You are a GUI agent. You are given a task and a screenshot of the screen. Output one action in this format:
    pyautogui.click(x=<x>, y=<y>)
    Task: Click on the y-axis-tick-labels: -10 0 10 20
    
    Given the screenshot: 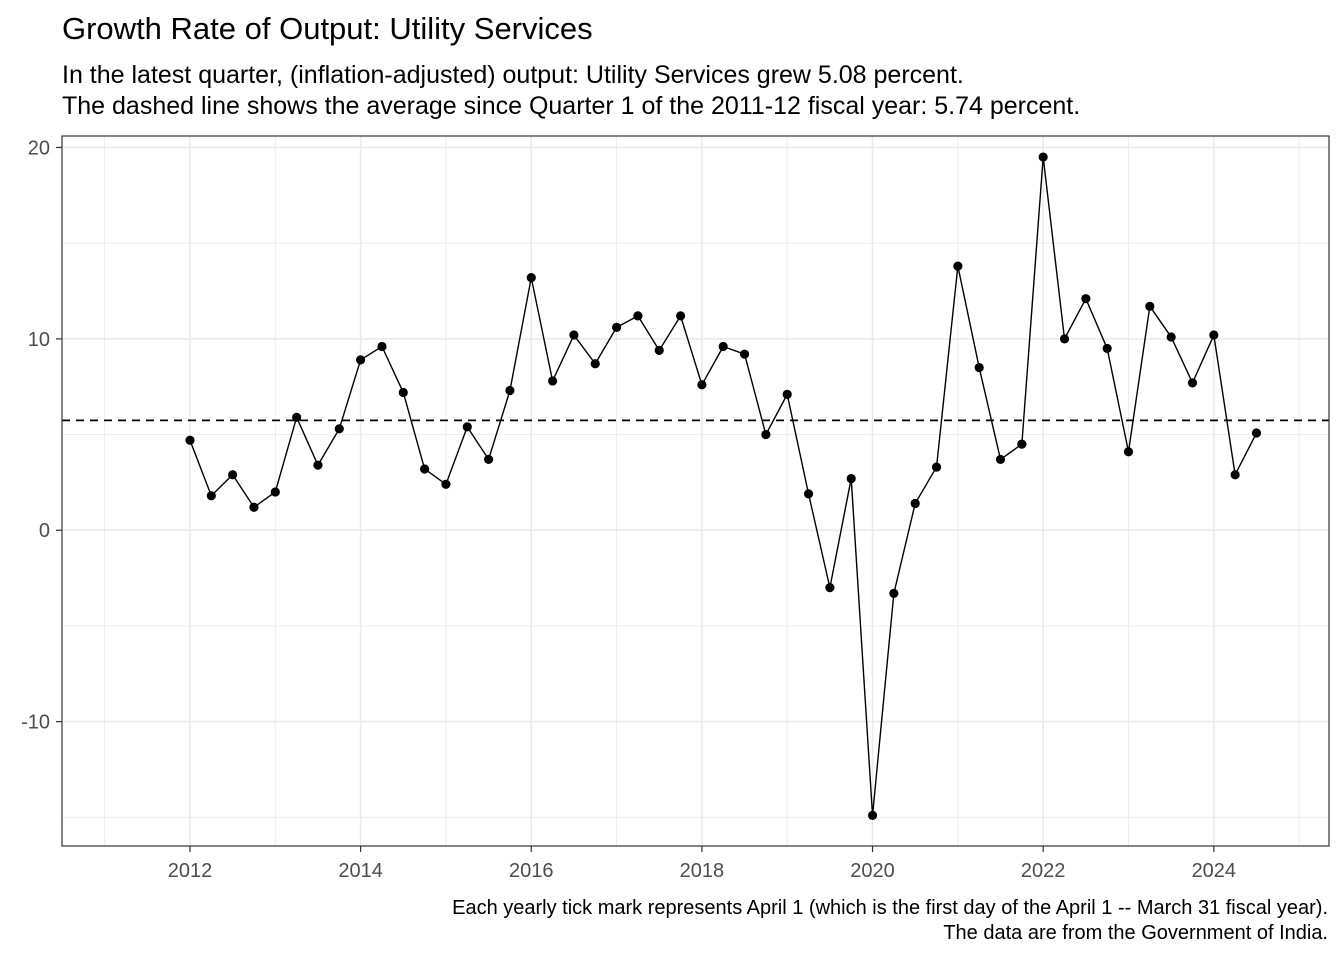 What is the action you would take?
    pyautogui.click(x=35, y=435)
    